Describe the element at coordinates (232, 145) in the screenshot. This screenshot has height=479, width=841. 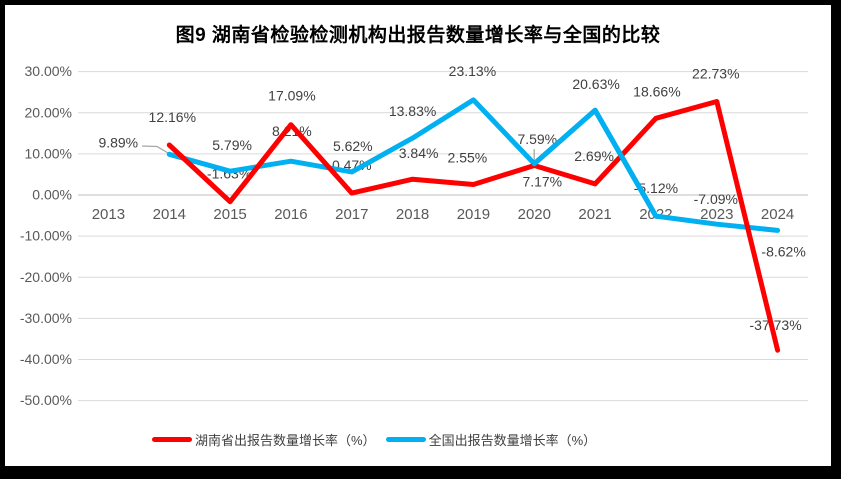
I see `data-label: 5.79%` at that location.